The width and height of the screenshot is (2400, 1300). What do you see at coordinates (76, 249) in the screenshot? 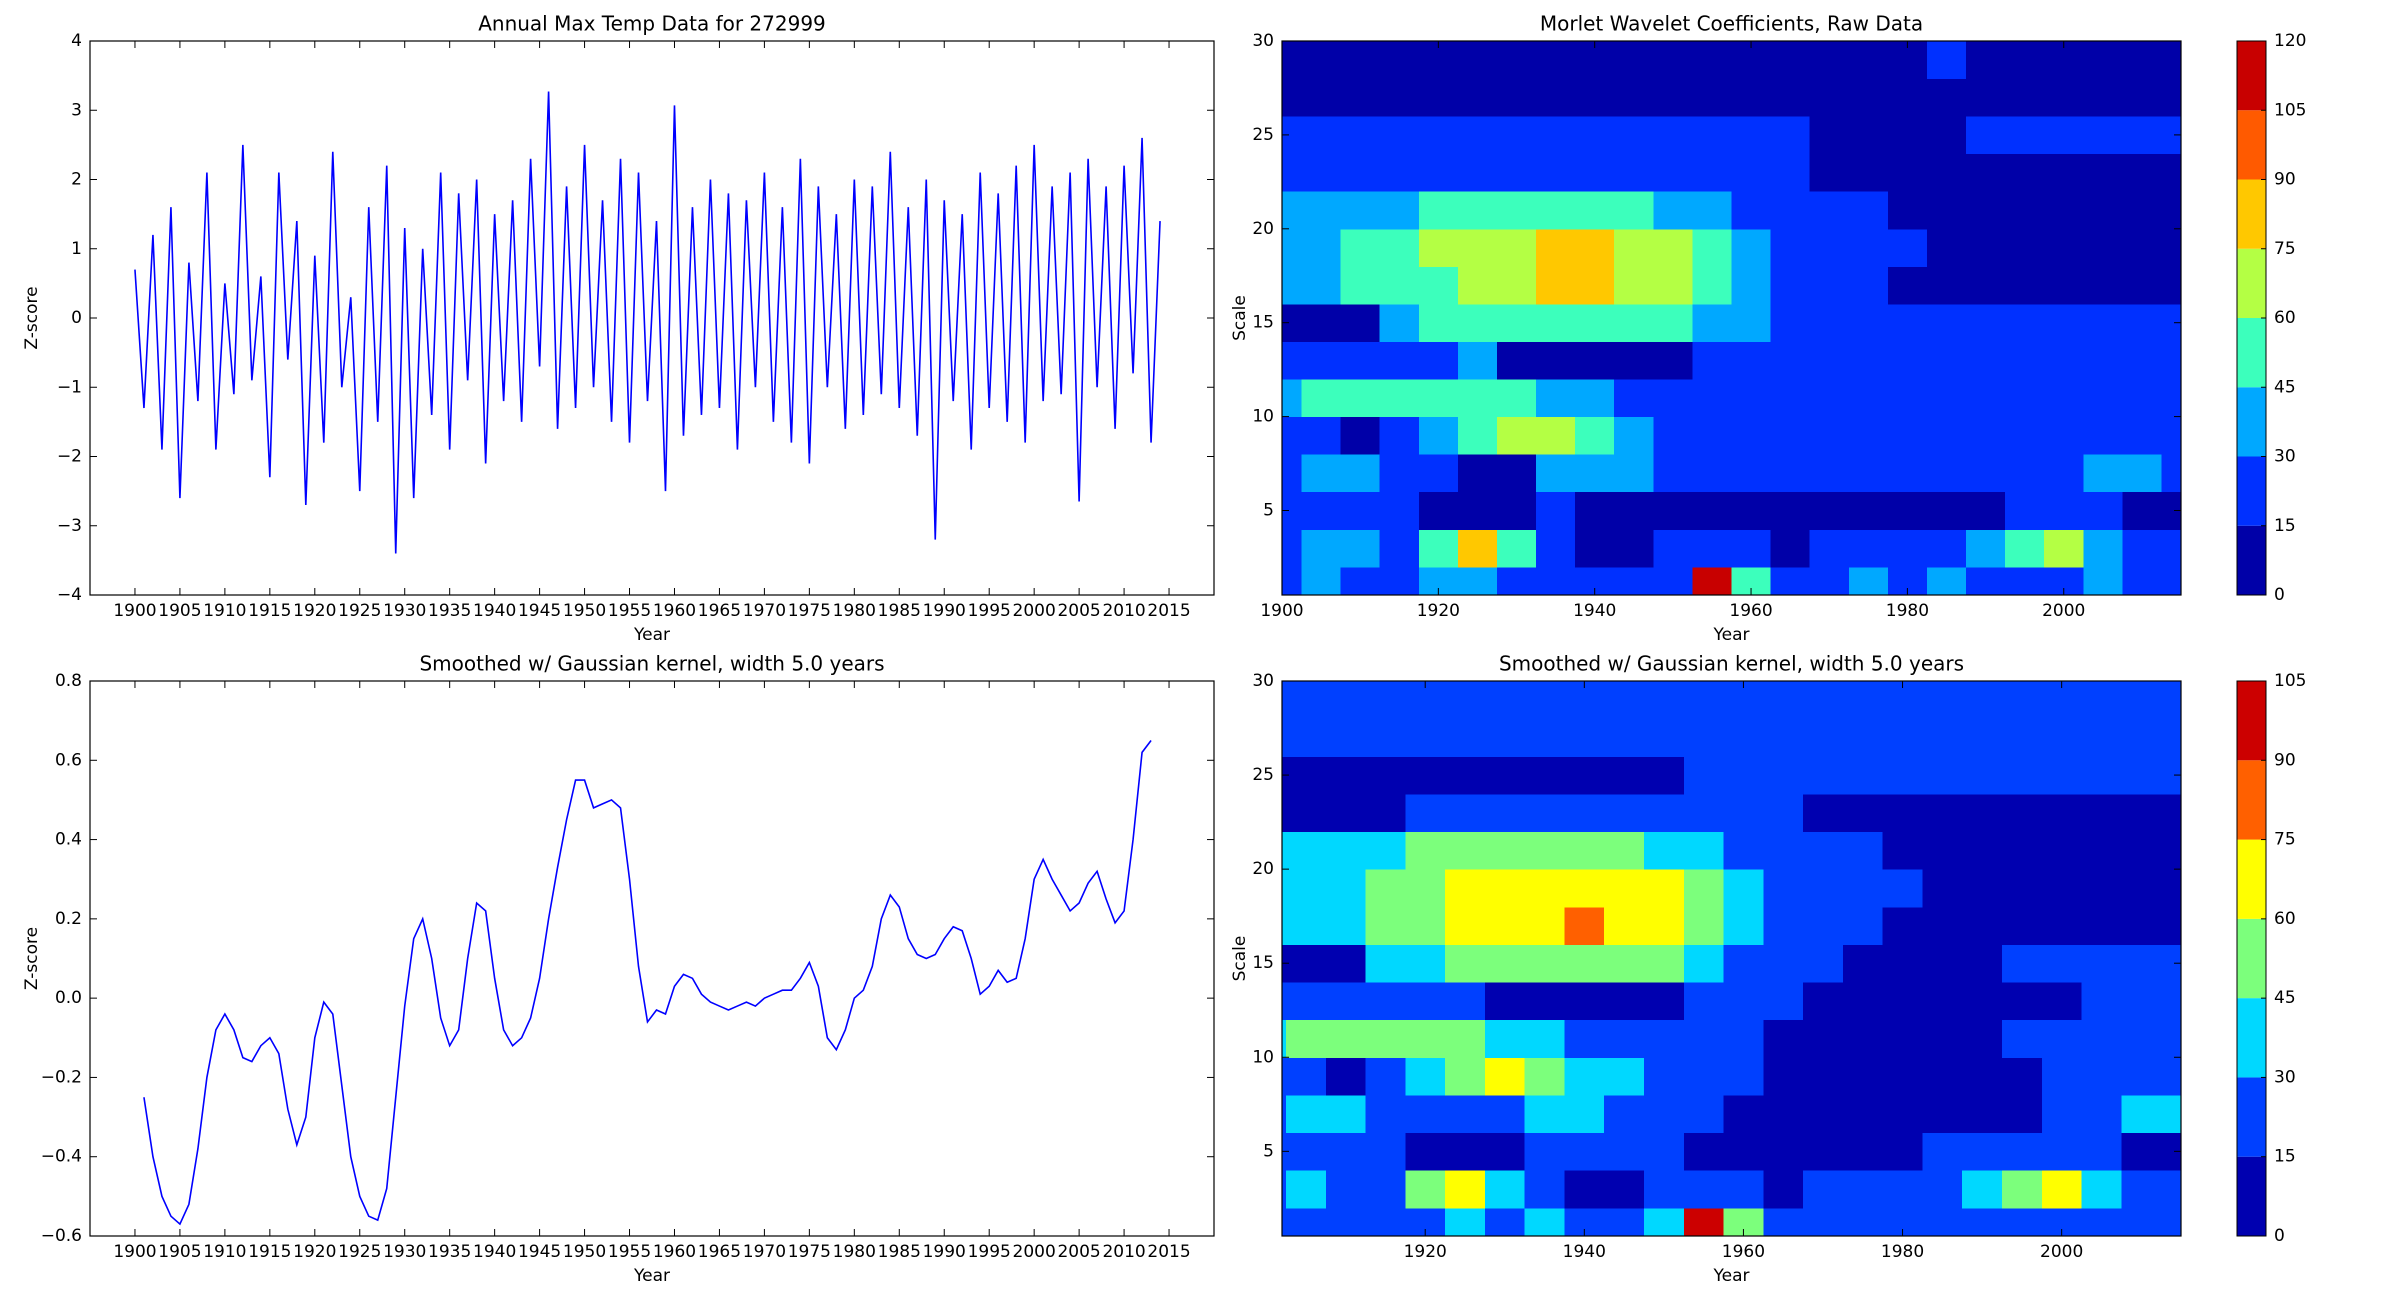
I see `y-tick-label: 1` at bounding box center [76, 249].